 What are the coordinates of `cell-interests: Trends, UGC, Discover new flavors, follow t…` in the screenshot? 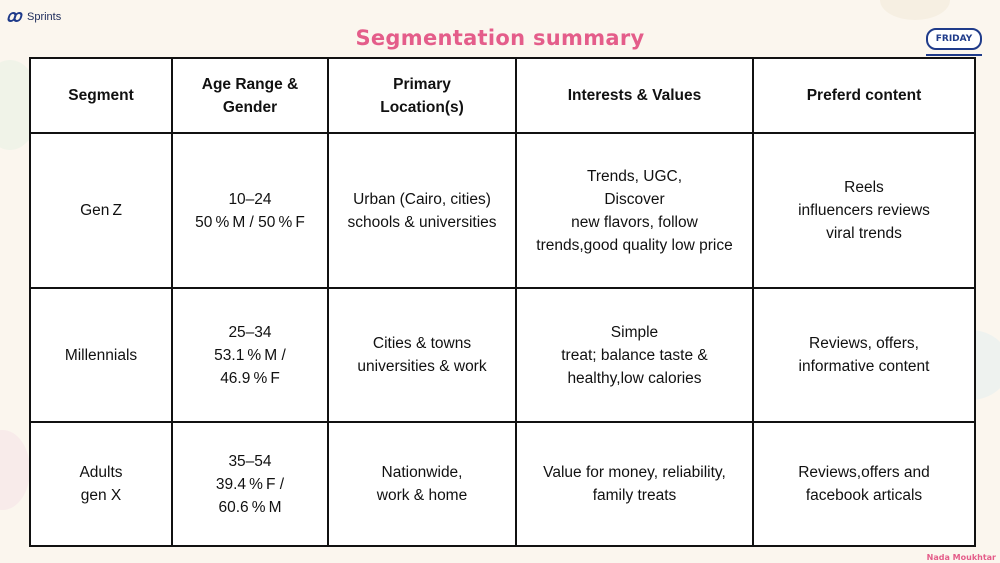 It's located at (634, 210).